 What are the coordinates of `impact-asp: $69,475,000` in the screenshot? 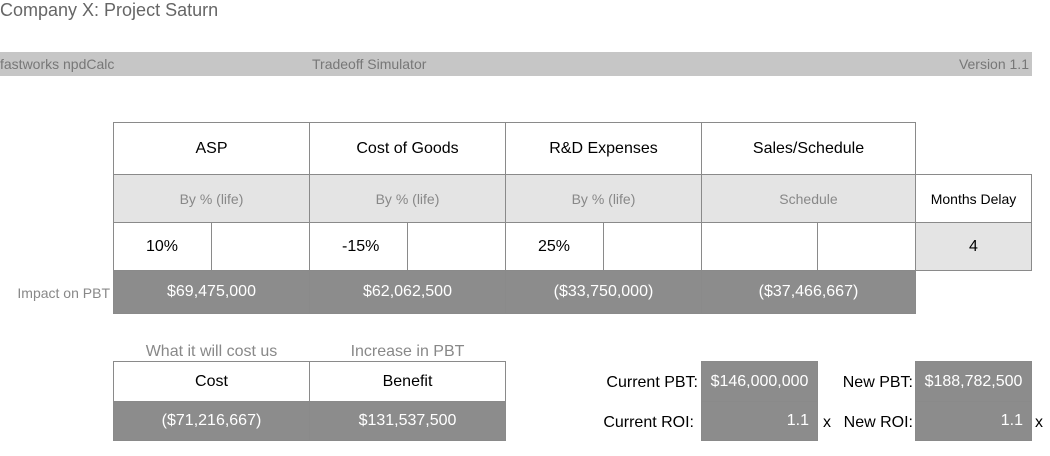 It's located at (211, 292).